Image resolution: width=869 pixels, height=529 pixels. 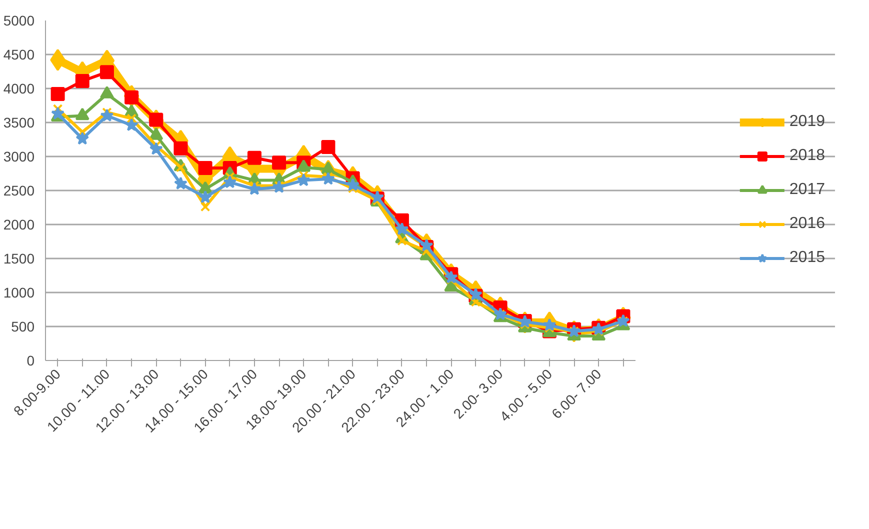 What do you see at coordinates (19, 224) in the screenshot?
I see `y-tick-label: 2000` at bounding box center [19, 224].